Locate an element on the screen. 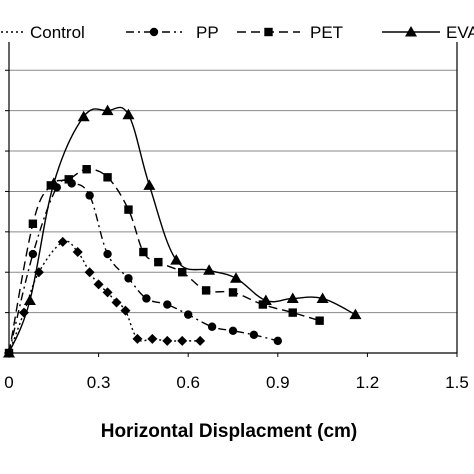 The width and height of the screenshot is (474, 474). x-axis-title: Horizontal Displacment (cm) is located at coordinates (229, 431).